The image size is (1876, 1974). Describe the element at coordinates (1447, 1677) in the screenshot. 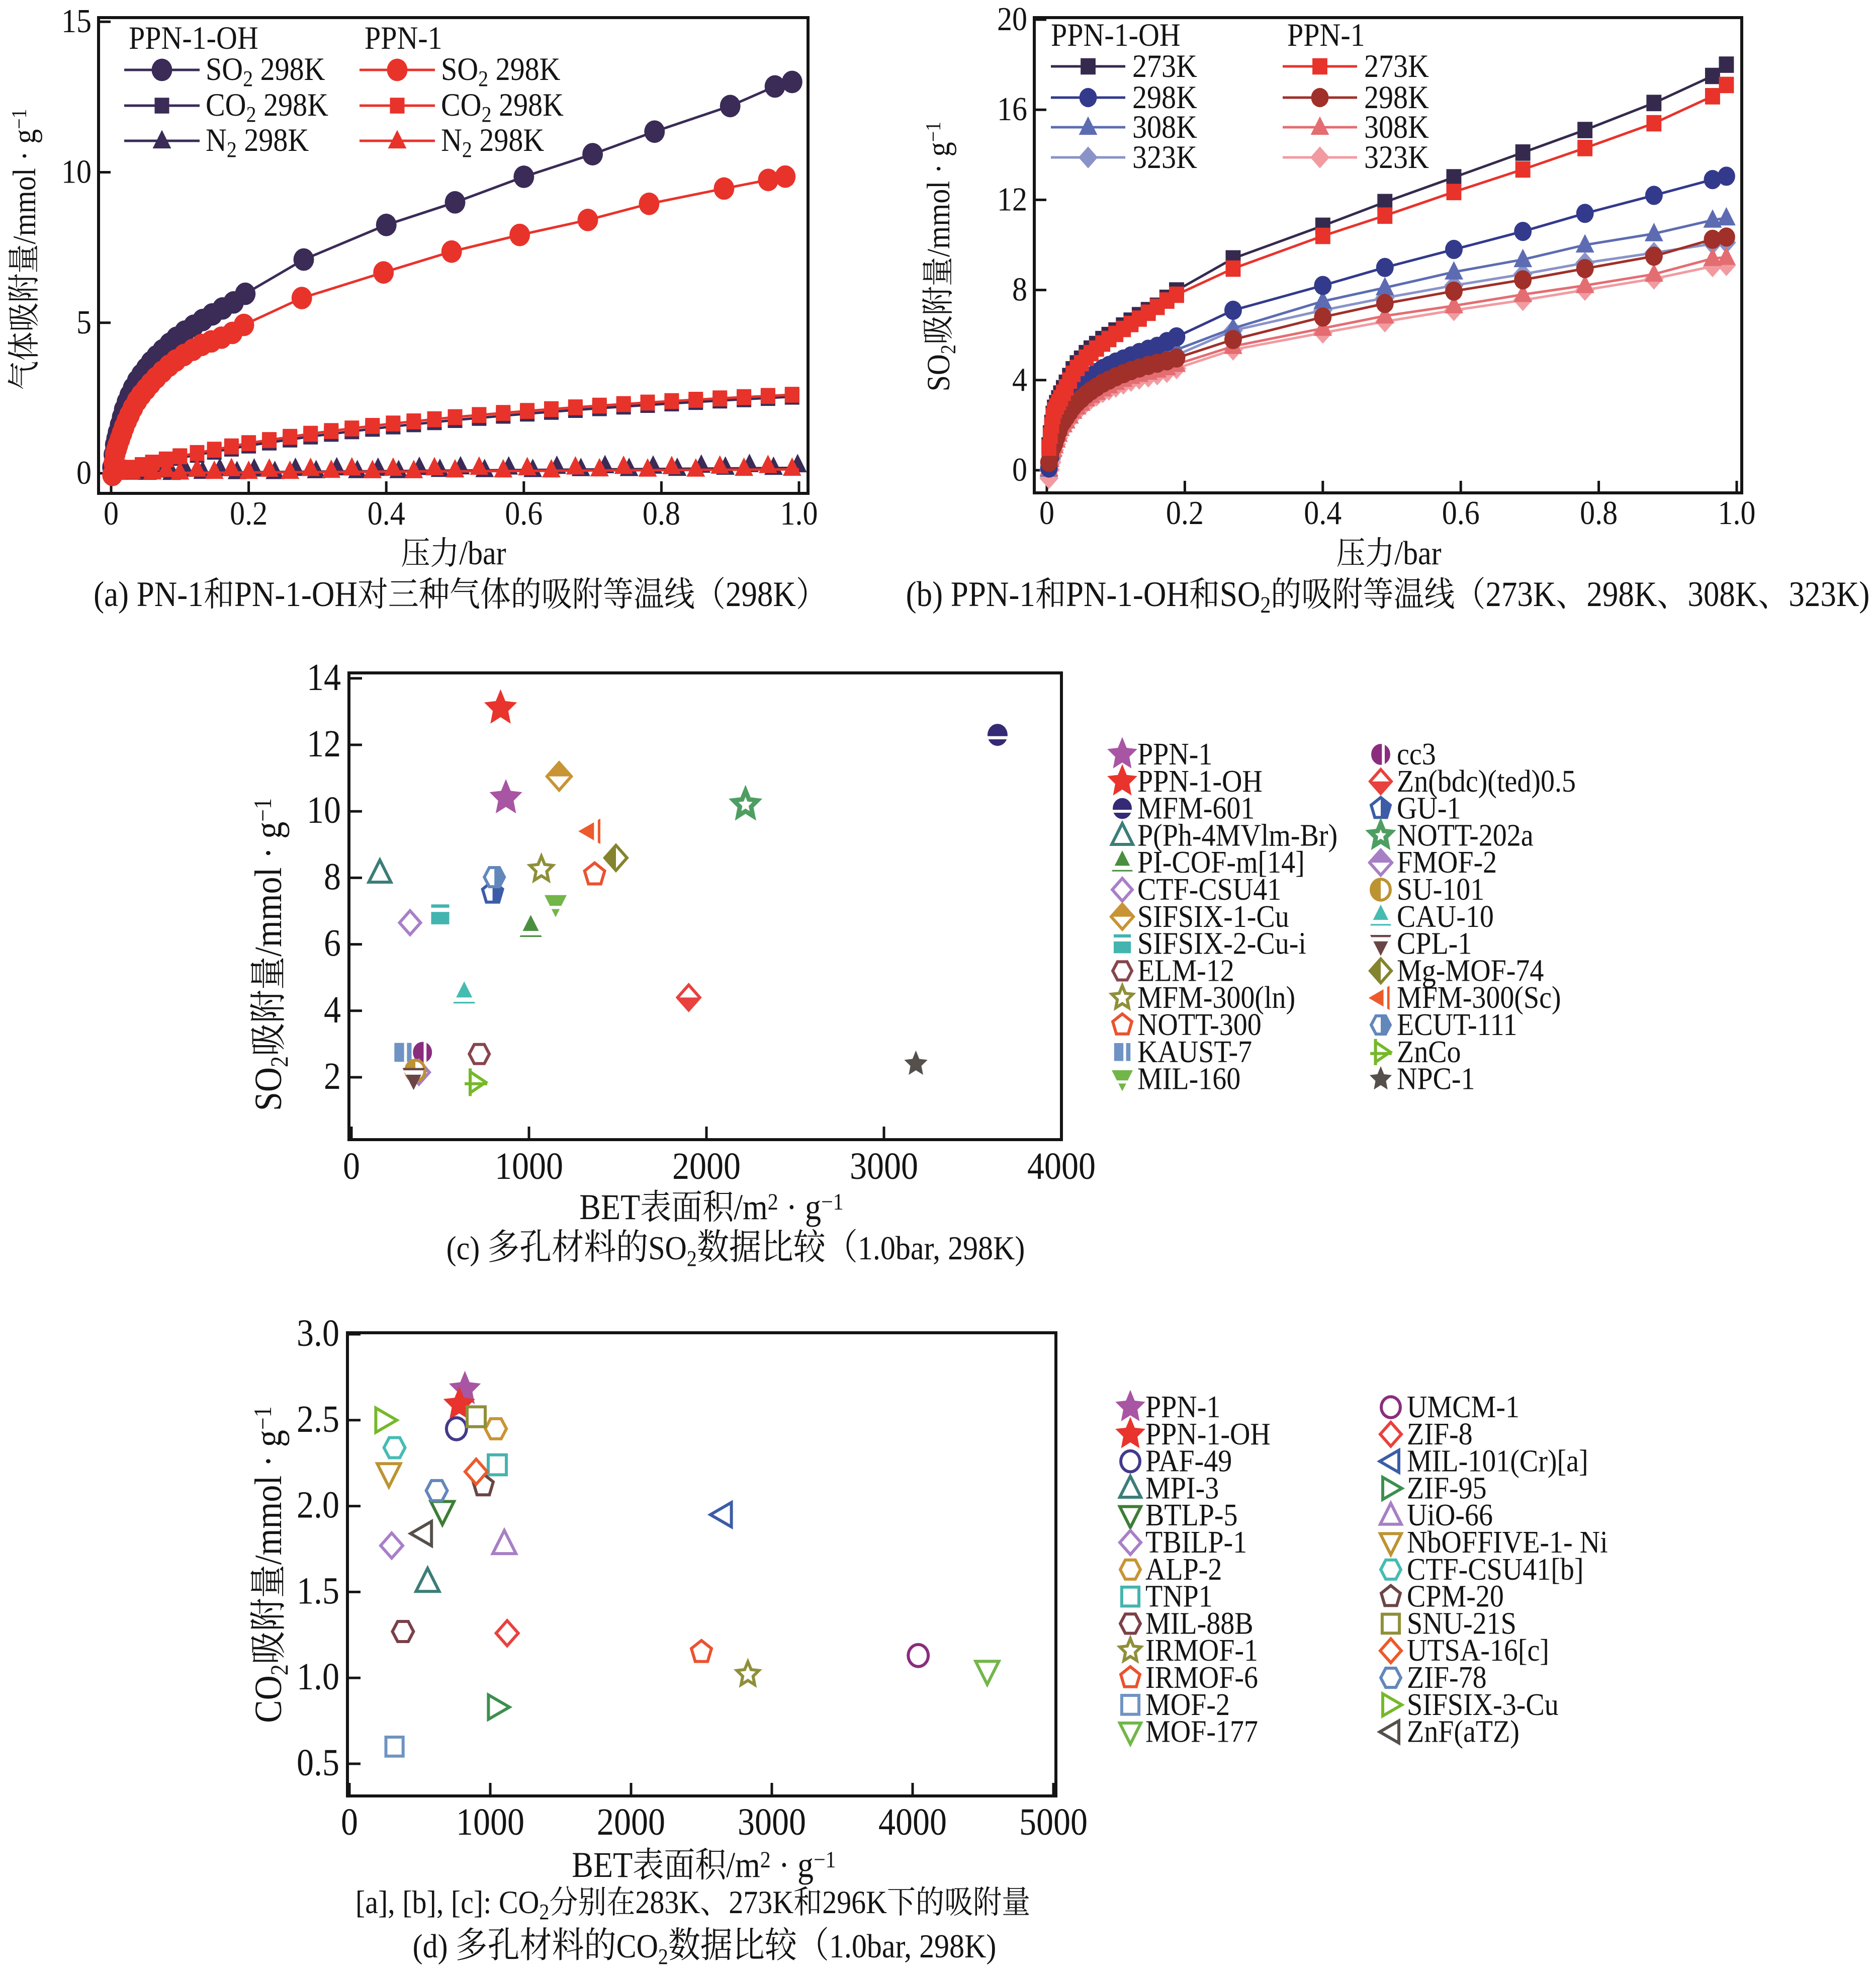

I see `svg-text: ZIF-78` at that location.